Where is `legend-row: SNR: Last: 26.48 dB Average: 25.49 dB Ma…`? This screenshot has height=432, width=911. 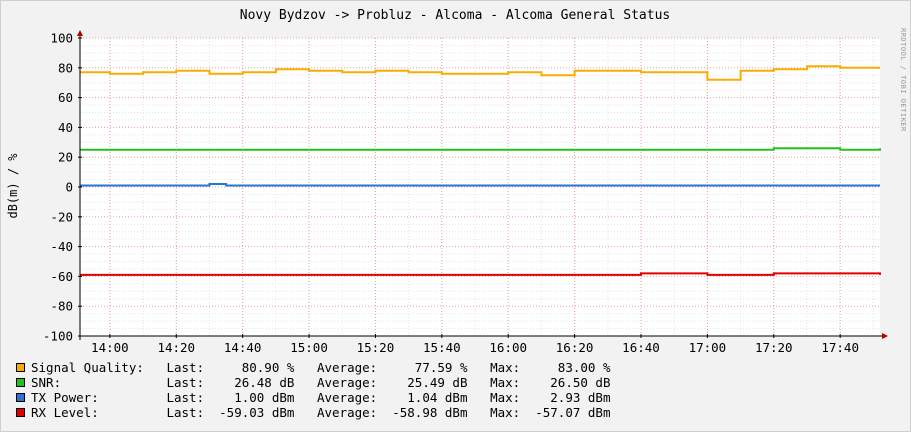 legend-row: SNR: Last: 26.48 dB Average: 25.49 dB Ma… is located at coordinates (313, 382).